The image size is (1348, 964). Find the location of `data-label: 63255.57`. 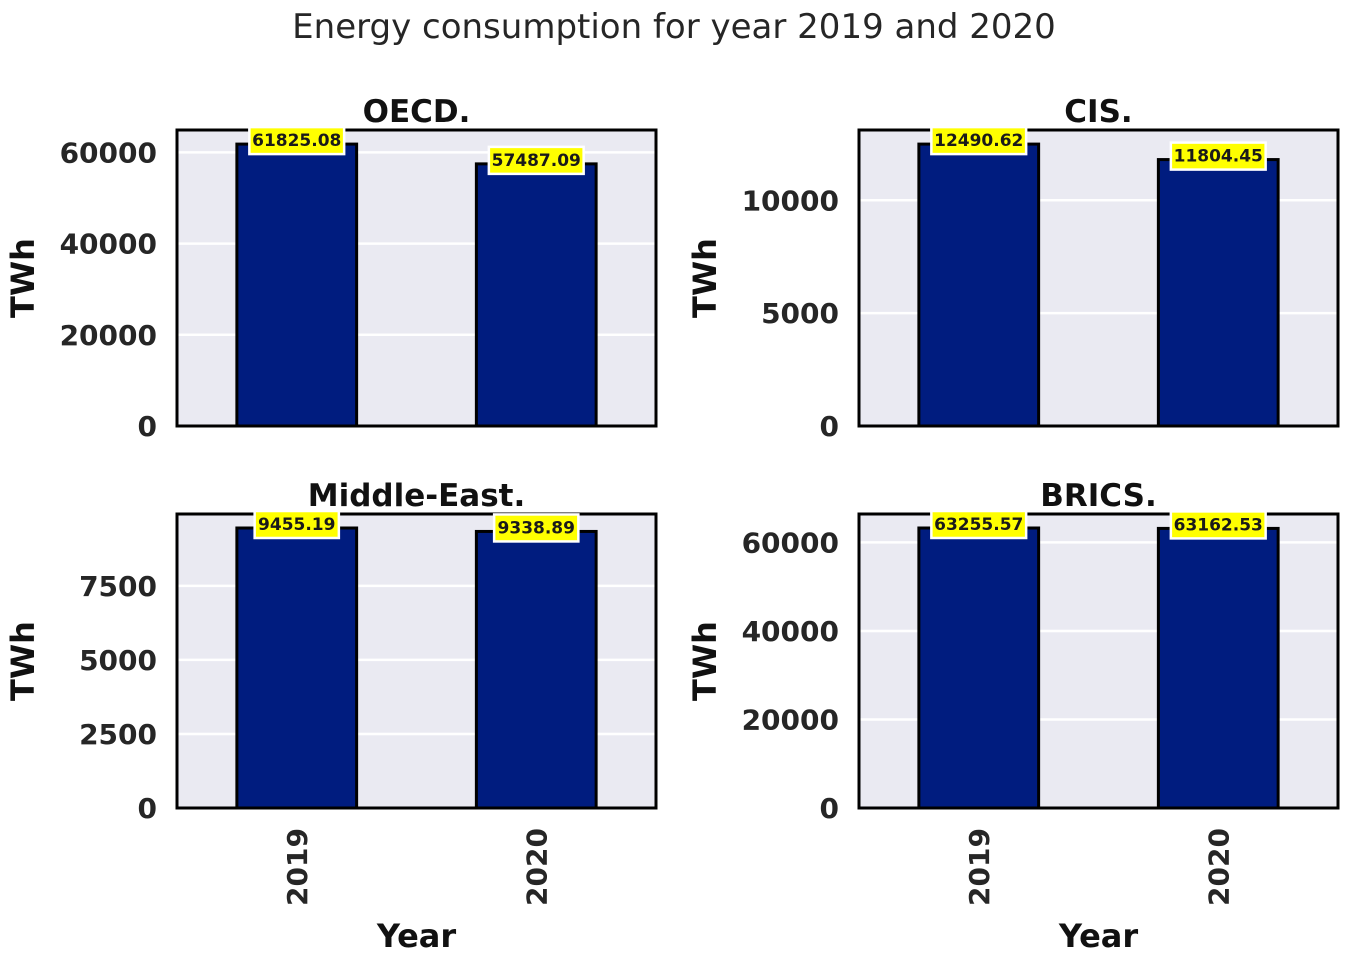

data-label: 63255.57 is located at coordinates (978, 525).